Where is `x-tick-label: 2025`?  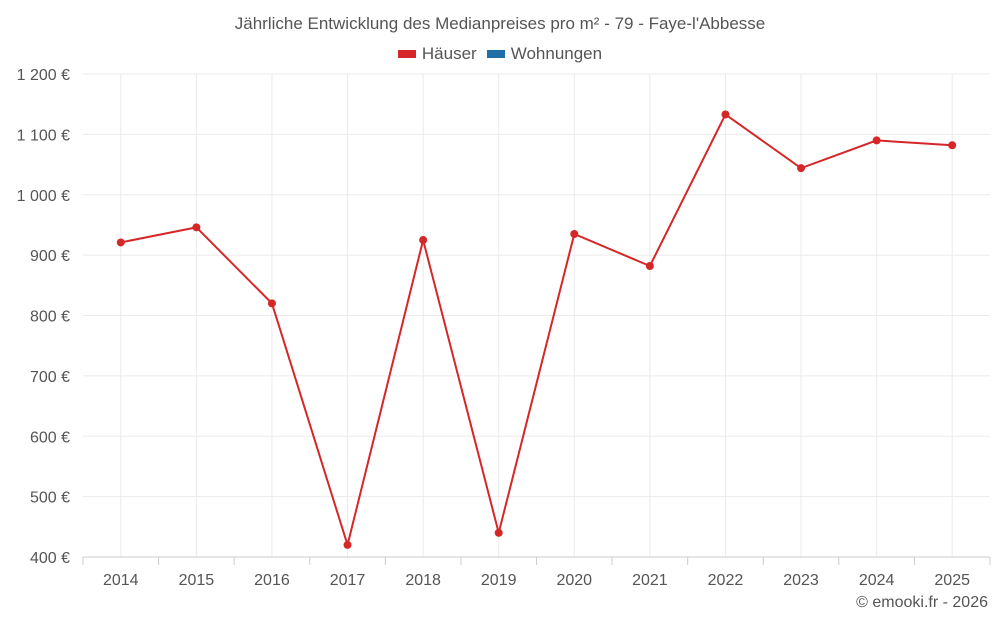 x-tick-label: 2025 is located at coordinates (952, 580).